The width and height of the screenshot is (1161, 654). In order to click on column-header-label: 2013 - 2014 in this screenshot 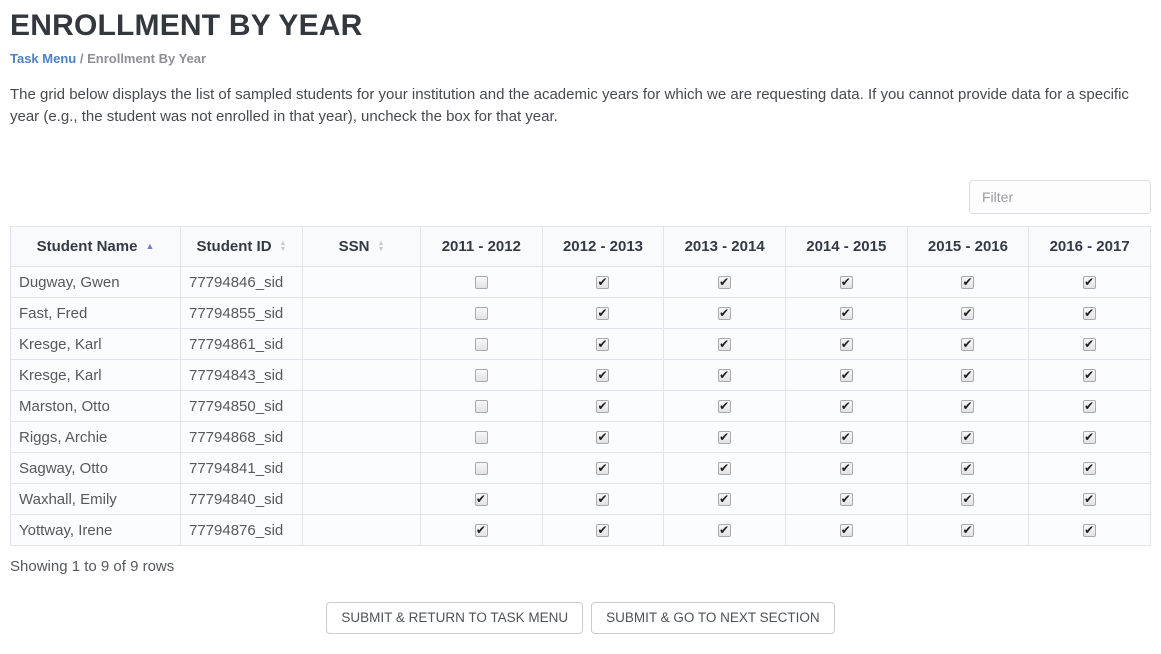, I will do `click(724, 246)`.